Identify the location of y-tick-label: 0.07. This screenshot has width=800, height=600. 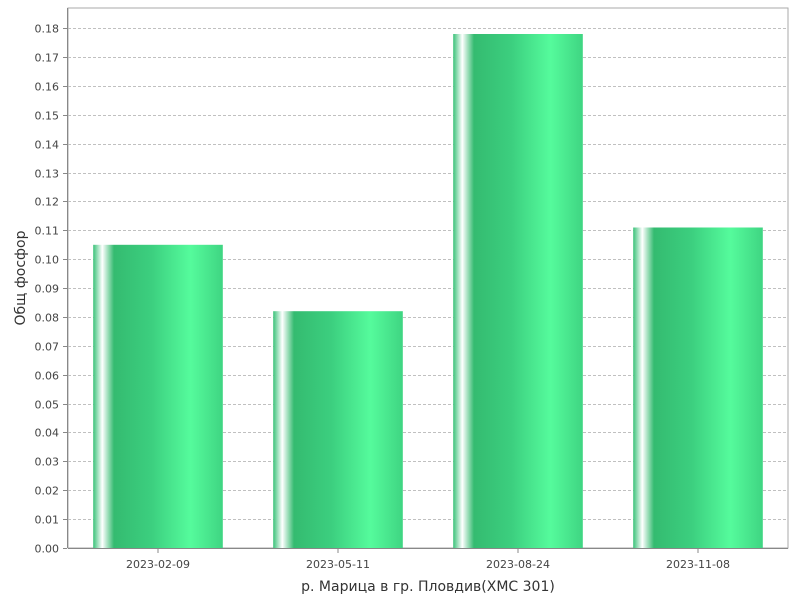
(47, 347).